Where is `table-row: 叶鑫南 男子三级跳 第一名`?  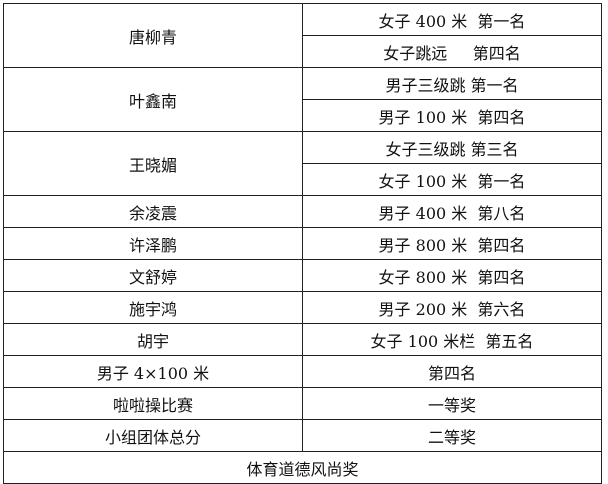 table-row: 叶鑫南 男子三级跳 第一名 is located at coordinates (302, 99).